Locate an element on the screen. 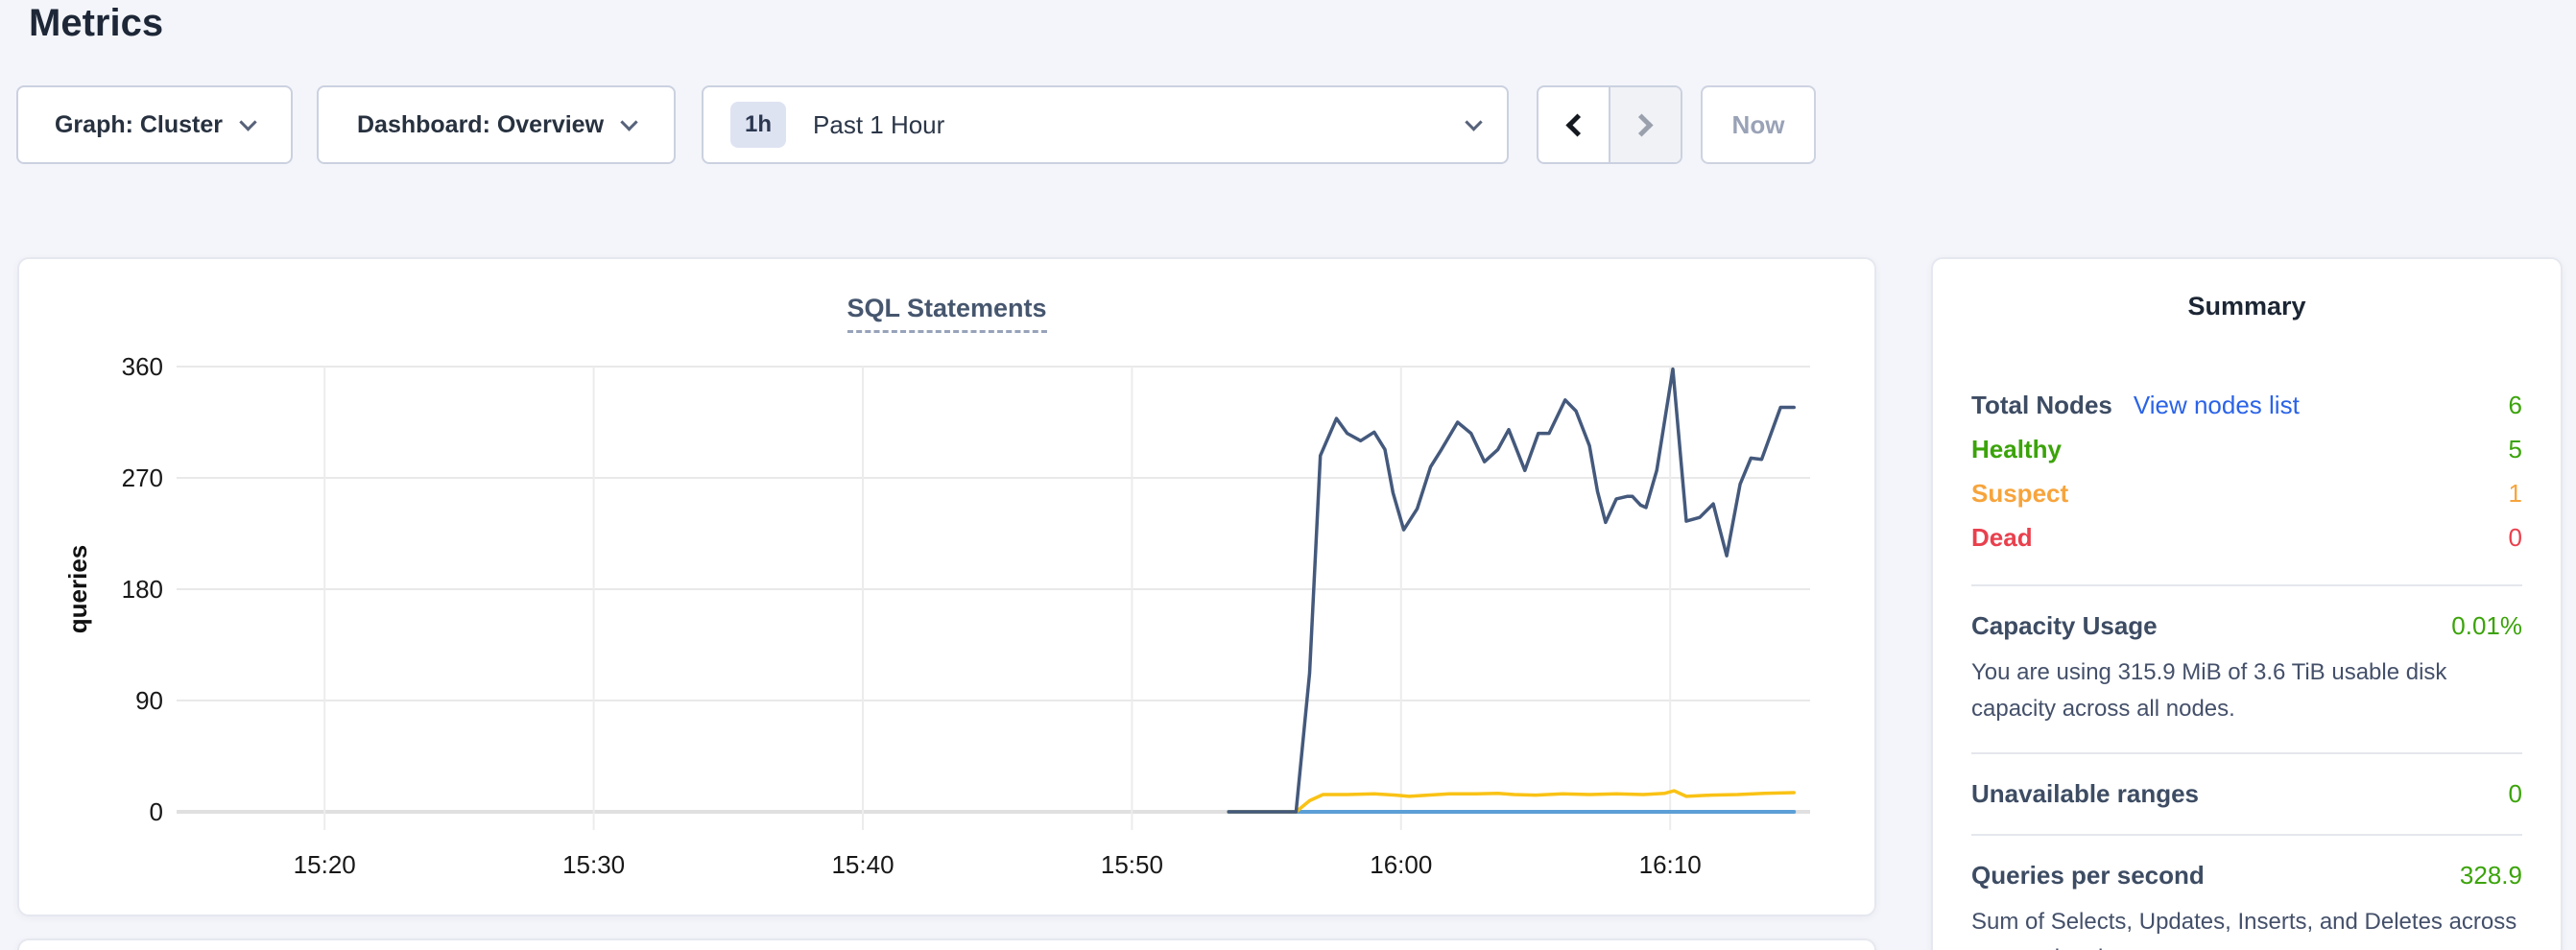 The width and height of the screenshot is (2576, 950). time-range-selector: 1h Past 1 Hour is located at coordinates (1105, 124).